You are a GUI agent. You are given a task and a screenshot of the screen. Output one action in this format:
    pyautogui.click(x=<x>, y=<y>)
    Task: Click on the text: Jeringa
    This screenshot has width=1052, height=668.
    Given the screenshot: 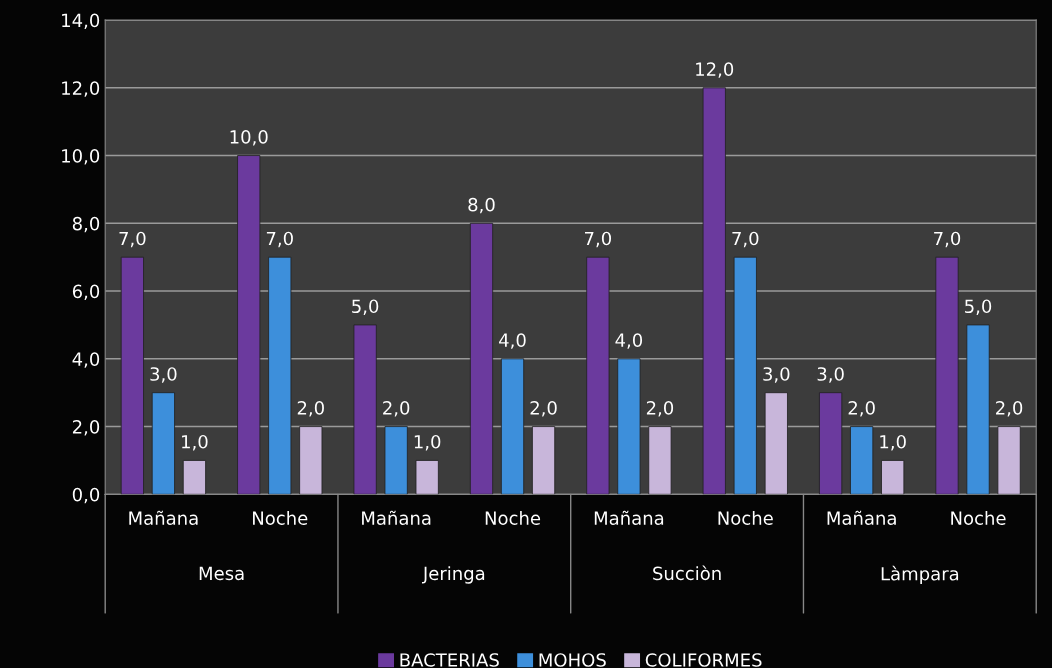 What is the action you would take?
    pyautogui.click(x=453, y=575)
    